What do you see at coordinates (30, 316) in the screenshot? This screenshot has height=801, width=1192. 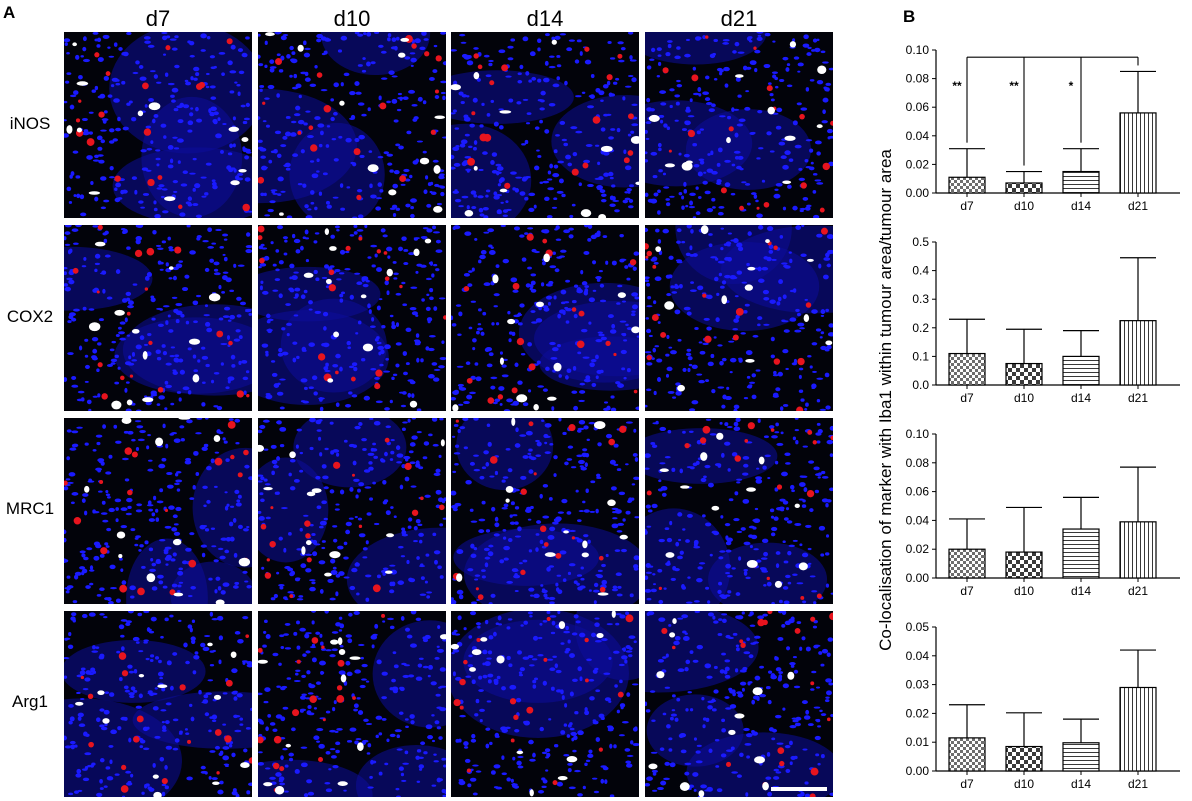 I see `row-label-cox2: COX2` at bounding box center [30, 316].